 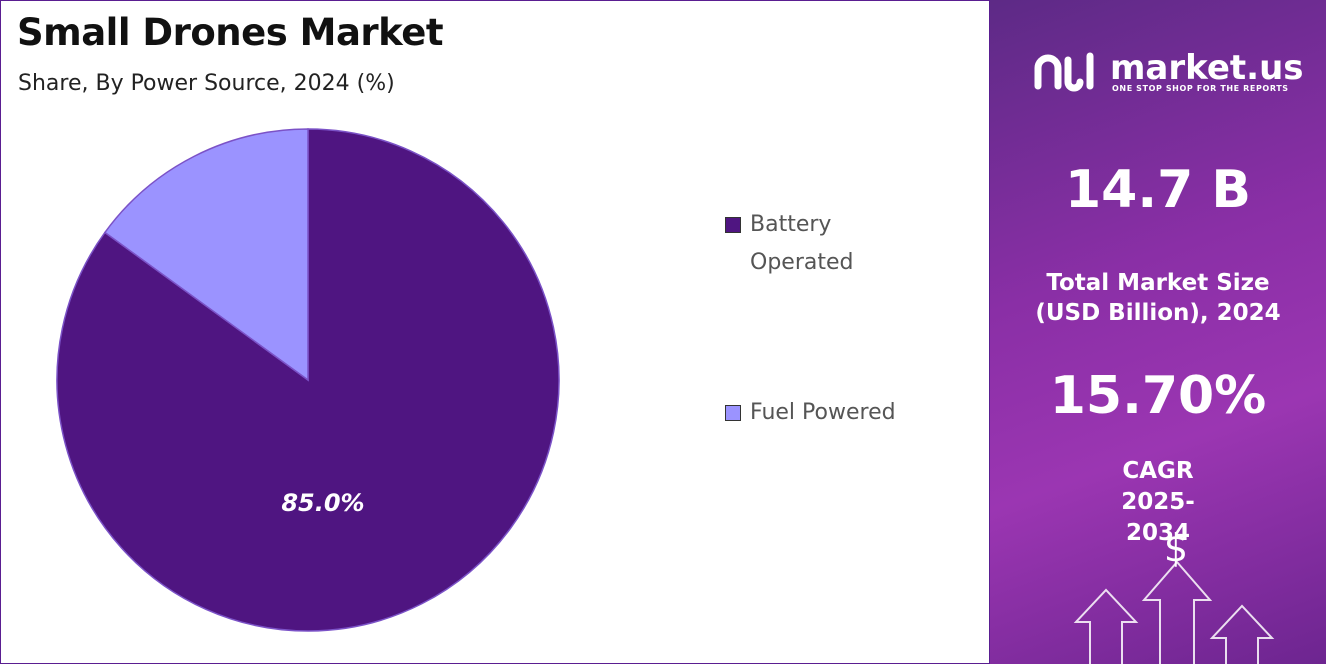 I want to click on legend-item: Battery Operated, so click(x=817, y=244).